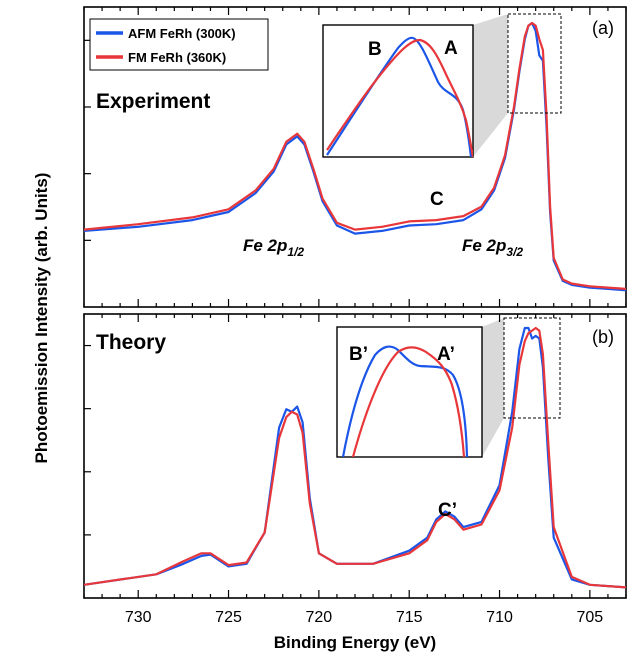 The image size is (629, 662). What do you see at coordinates (364, 617) in the screenshot?
I see `x-tick-labels: 730 725 720 715 710 705` at bounding box center [364, 617].